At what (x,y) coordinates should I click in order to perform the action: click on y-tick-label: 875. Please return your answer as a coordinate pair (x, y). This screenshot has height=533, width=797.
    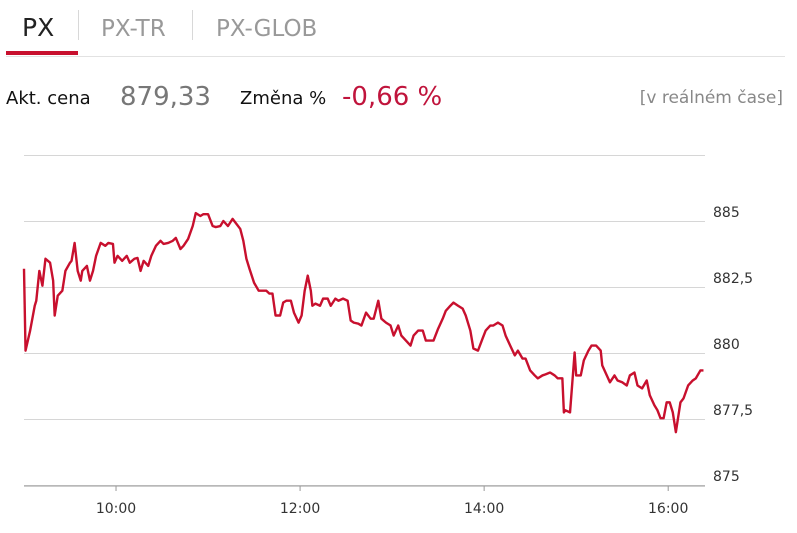
    Looking at the image, I should click on (726, 477).